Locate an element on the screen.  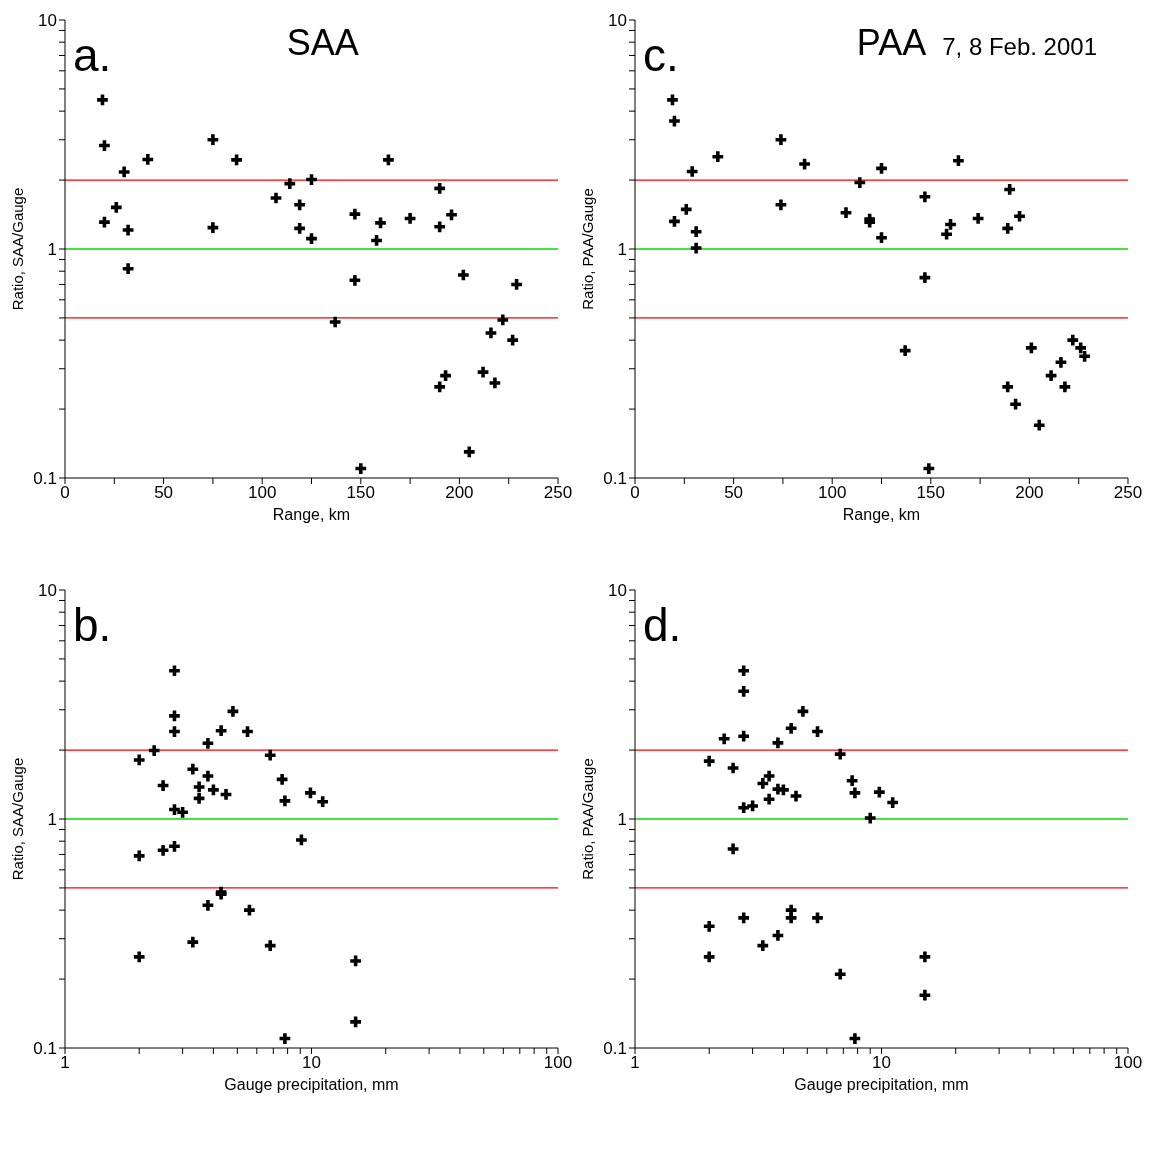
annotation: a. is located at coordinates (92, 55).